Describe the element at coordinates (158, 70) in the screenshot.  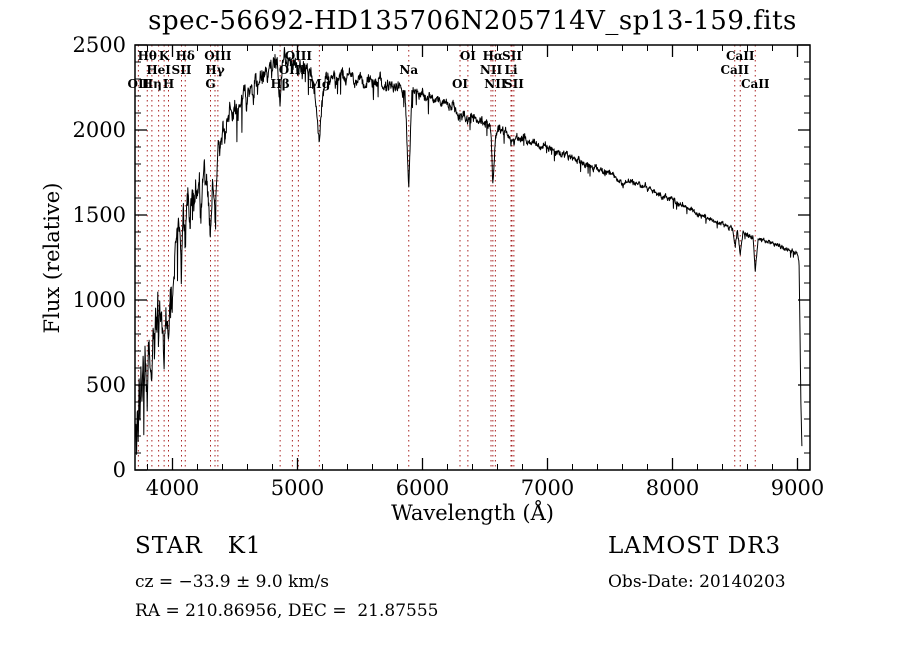
I see `spectral-line-label: HeI` at that location.